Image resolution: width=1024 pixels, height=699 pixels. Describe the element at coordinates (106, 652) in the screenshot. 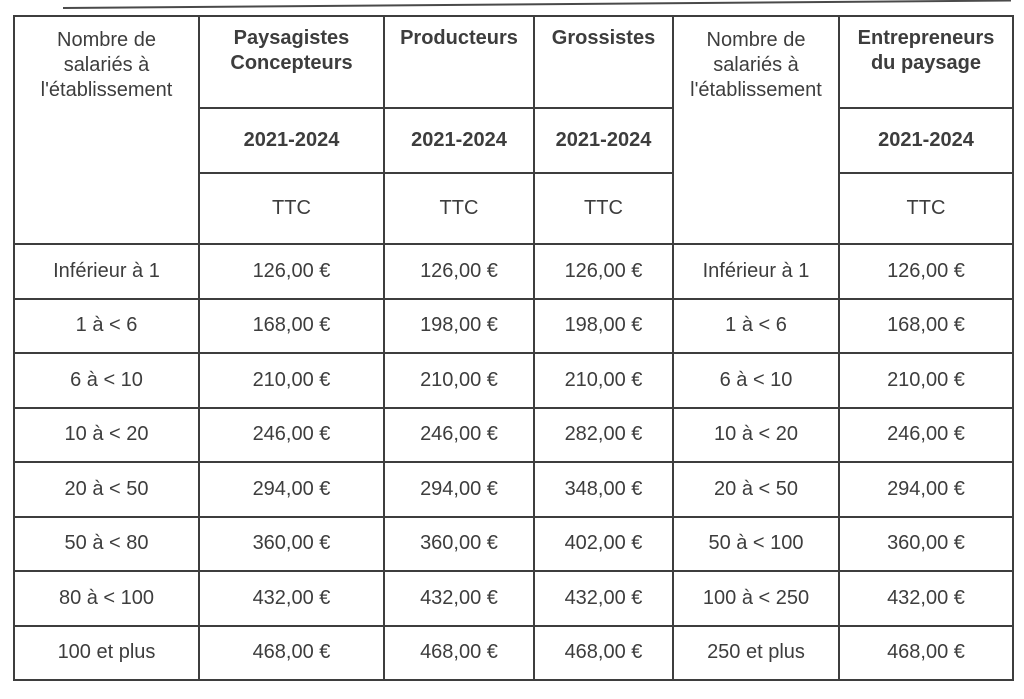

I see `size-range-cell: 100 et plus` at that location.